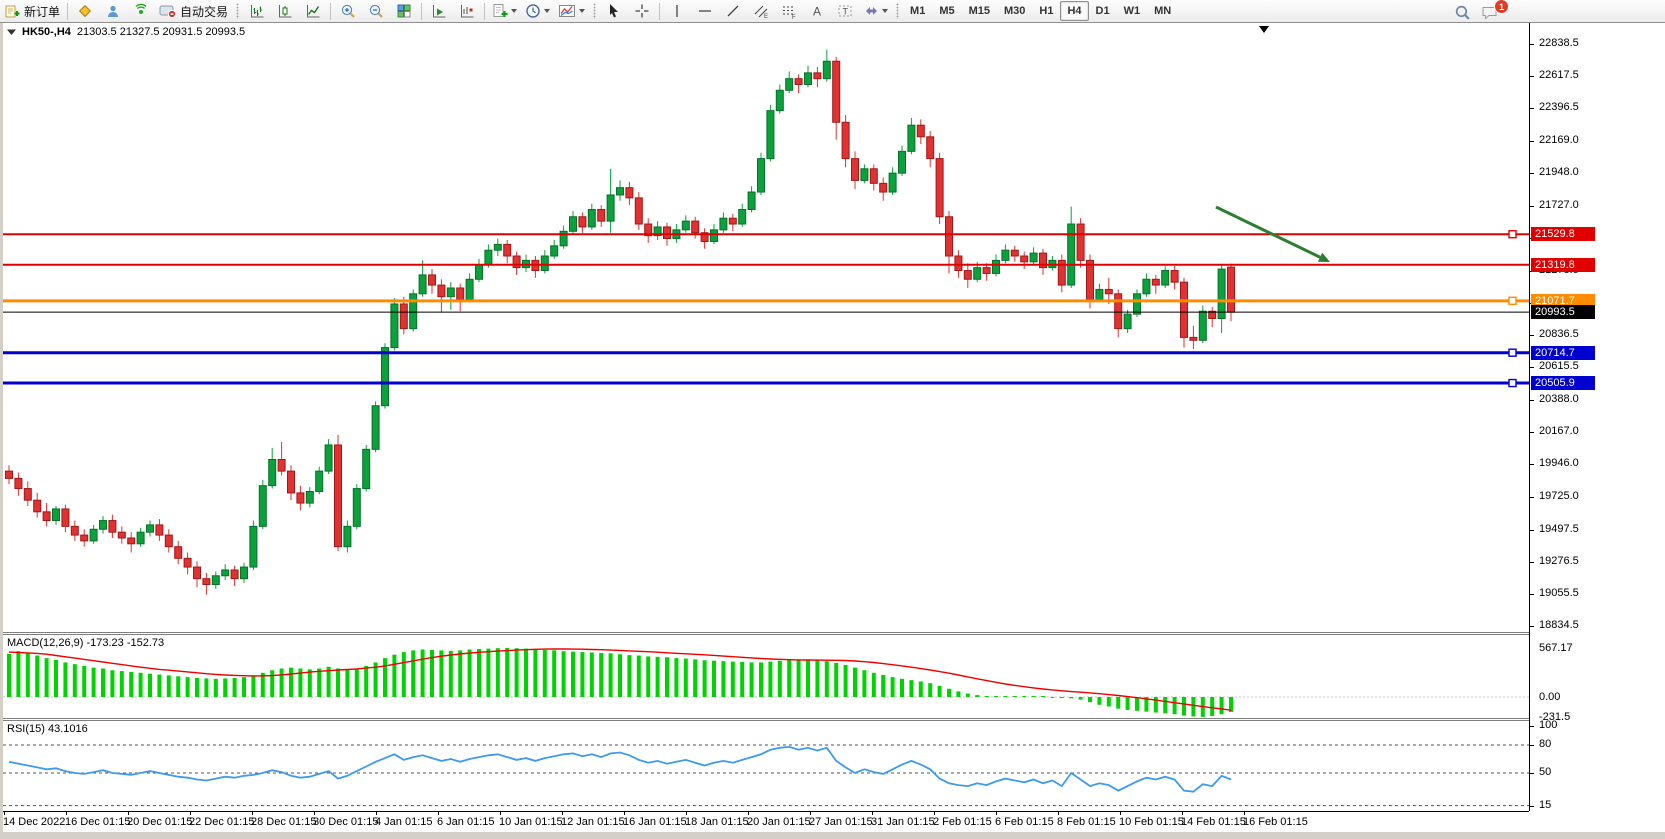 This screenshot has height=839, width=1665. I want to click on timeframe-H1: H1, so click(1046, 11).